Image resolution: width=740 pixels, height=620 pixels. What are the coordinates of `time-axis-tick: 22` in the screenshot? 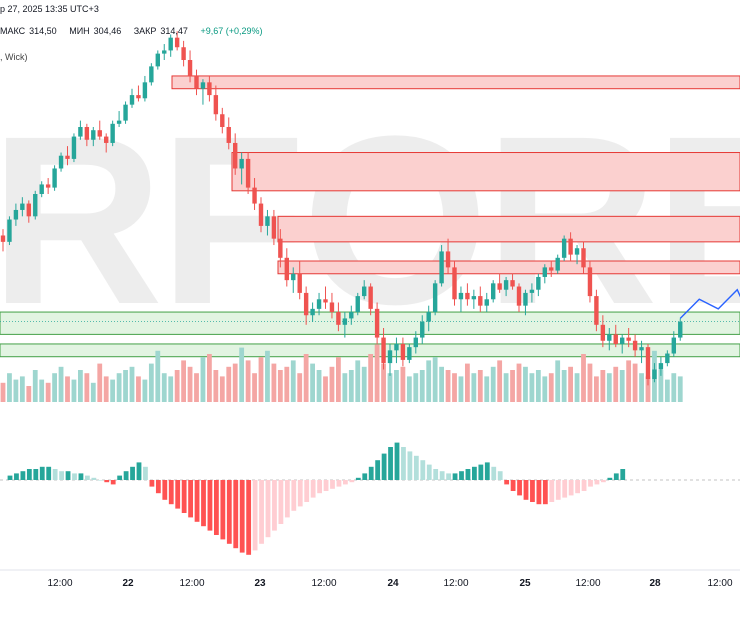 It's located at (128, 583).